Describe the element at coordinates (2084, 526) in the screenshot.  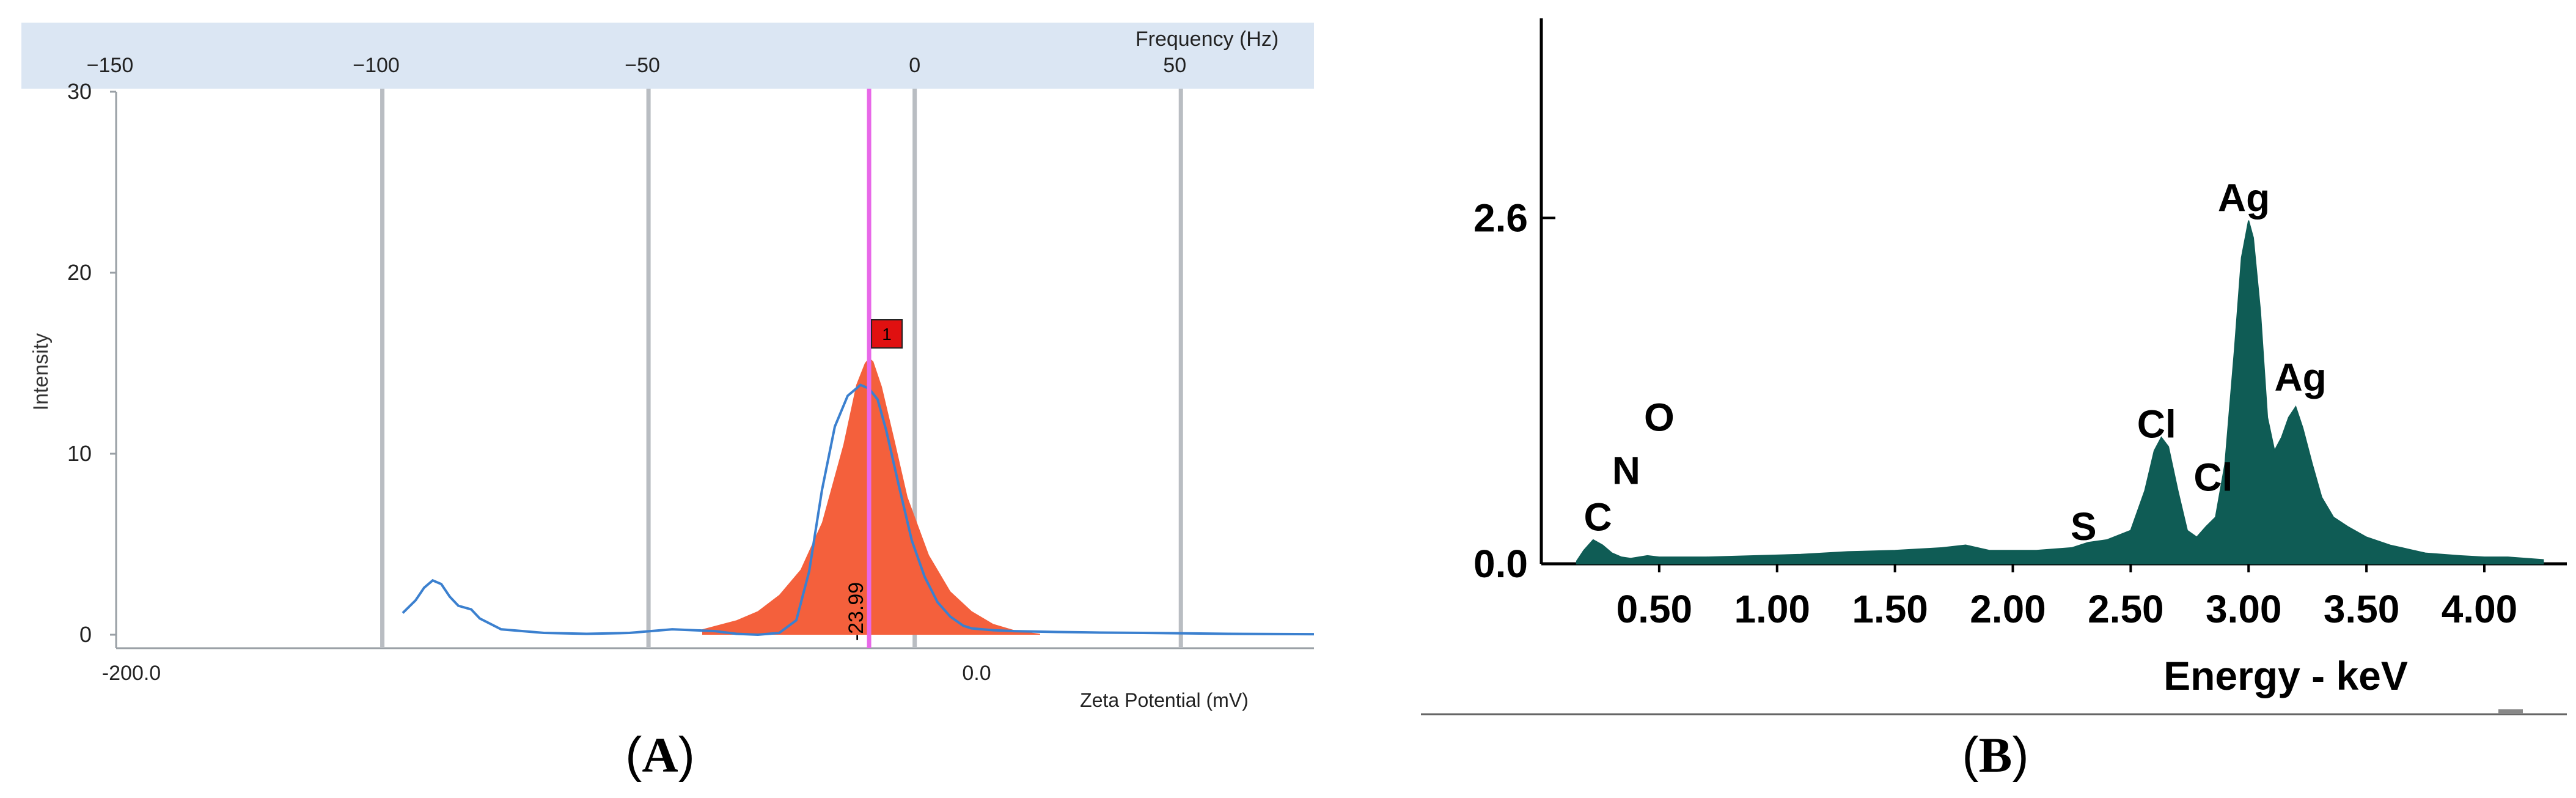
I see `element-label: S` at that location.